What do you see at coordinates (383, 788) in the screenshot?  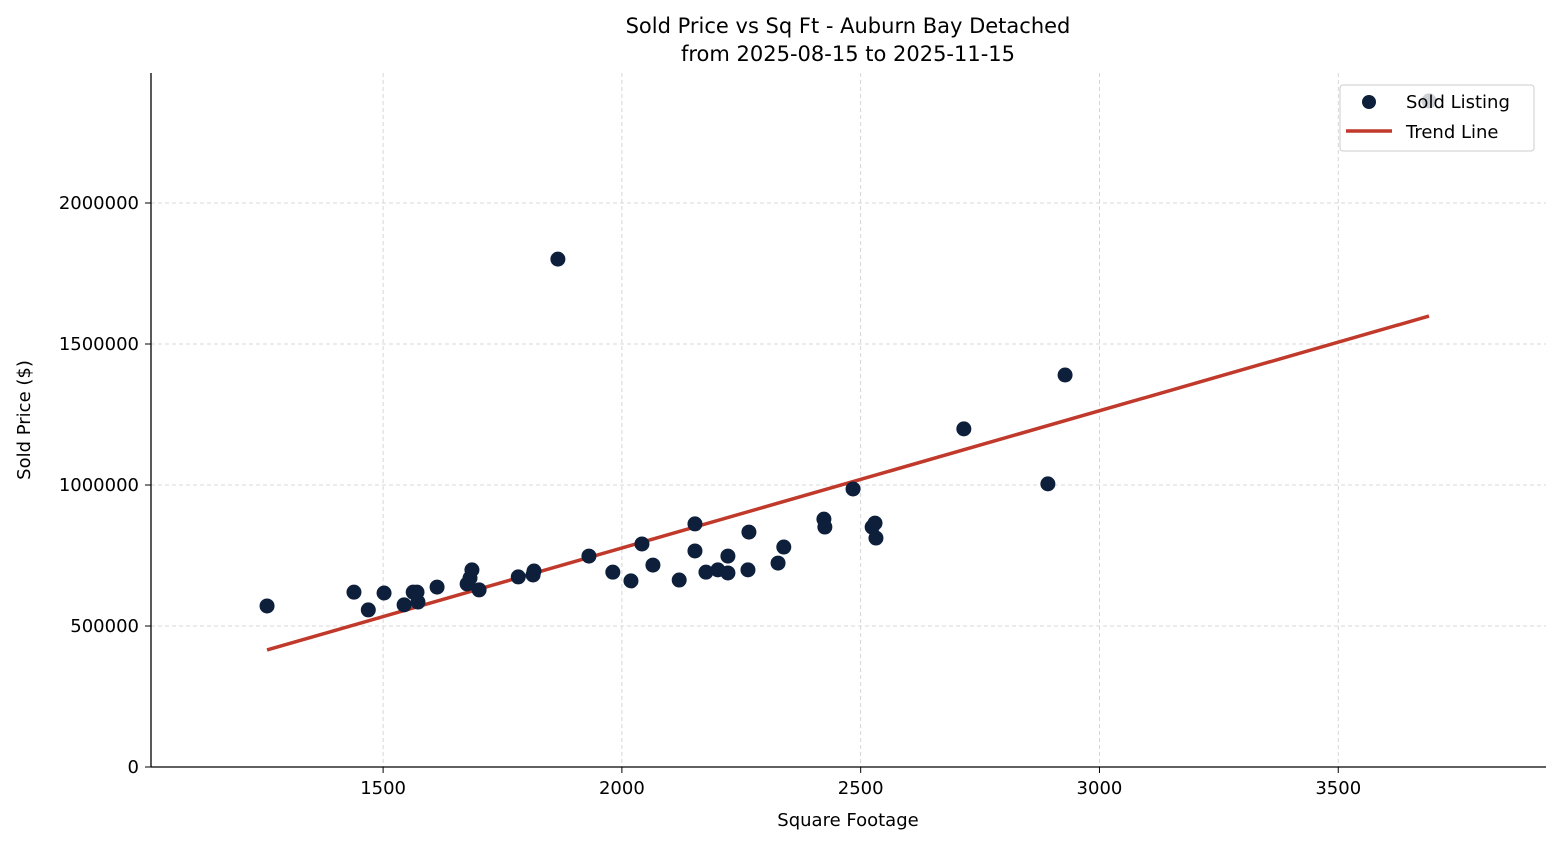 I see `x-tick-label: 1500` at bounding box center [383, 788].